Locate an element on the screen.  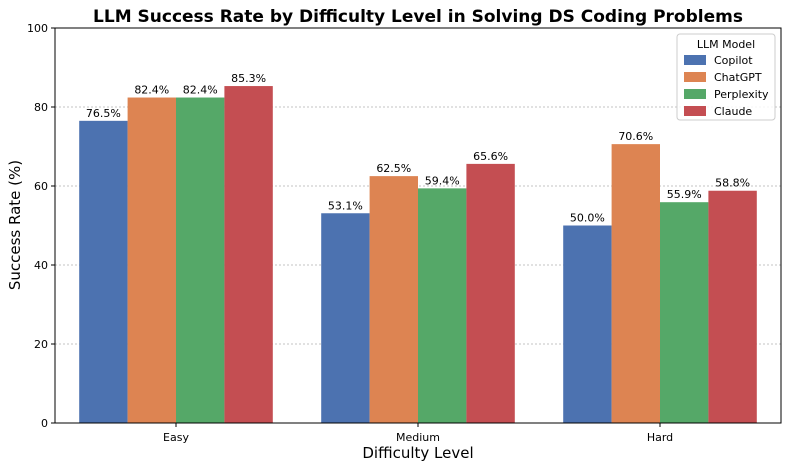
bar-claude-hard is located at coordinates (732, 306).